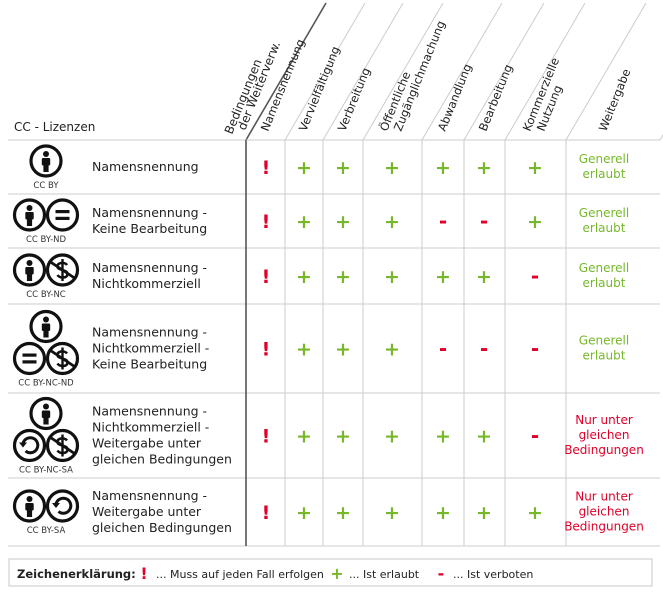 The height and width of the screenshot is (593, 663). Describe the element at coordinates (147, 443) in the screenshot. I see `license-name: Weitergabe unter` at that location.